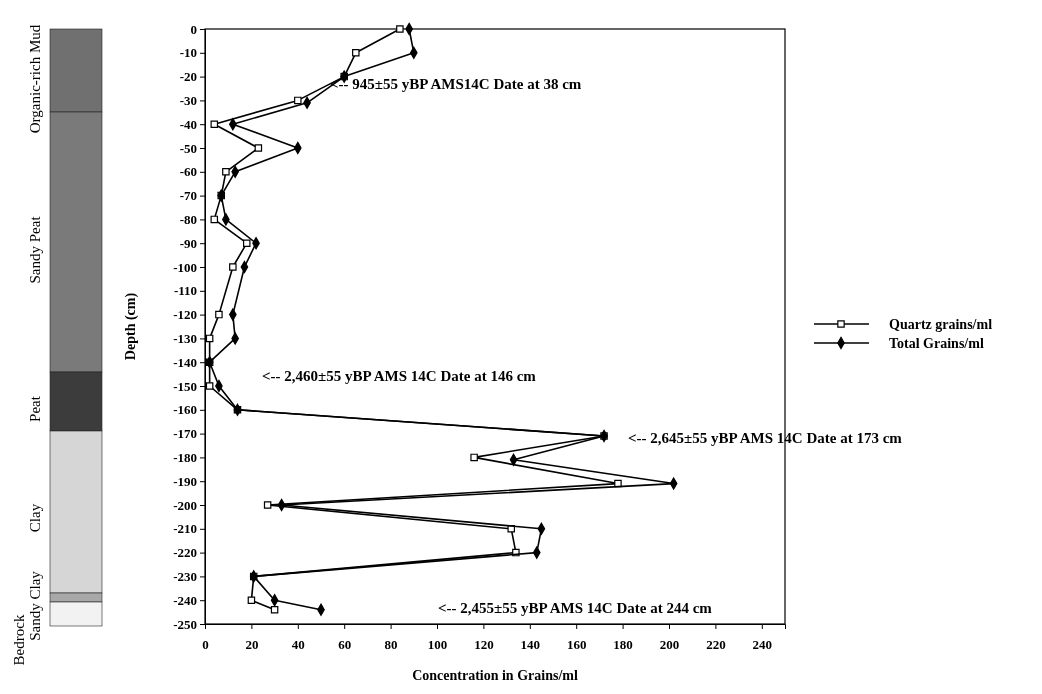 This screenshot has width=1042, height=694. I want to click on y-tick-label: -230, so click(185, 577).